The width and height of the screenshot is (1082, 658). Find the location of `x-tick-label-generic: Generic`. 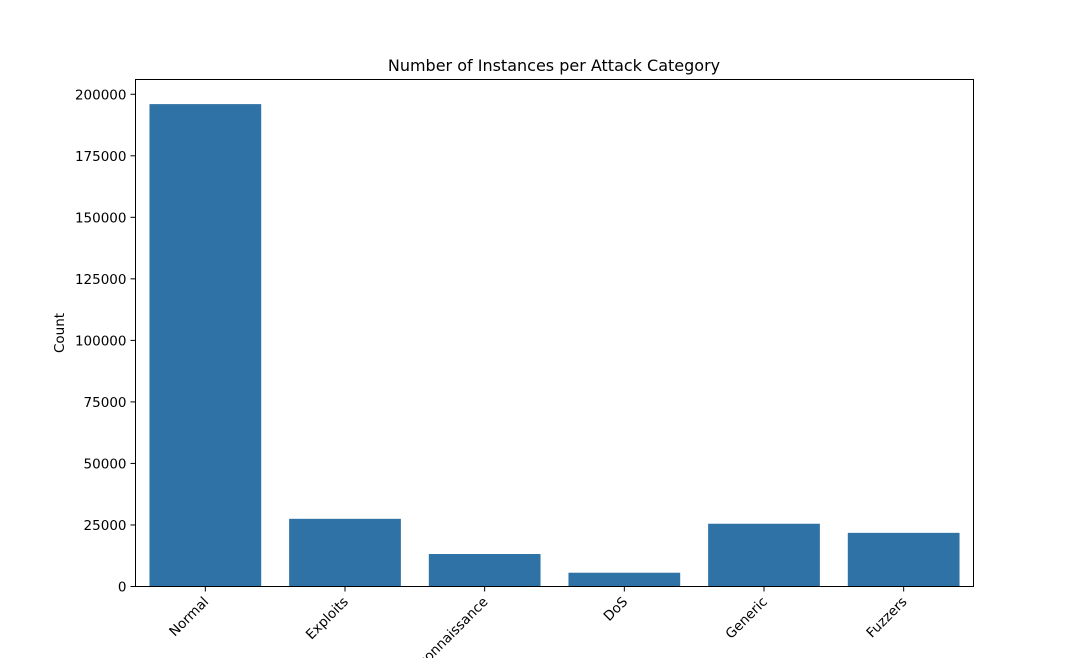

x-tick-label-generic: Generic is located at coordinates (746, 618).